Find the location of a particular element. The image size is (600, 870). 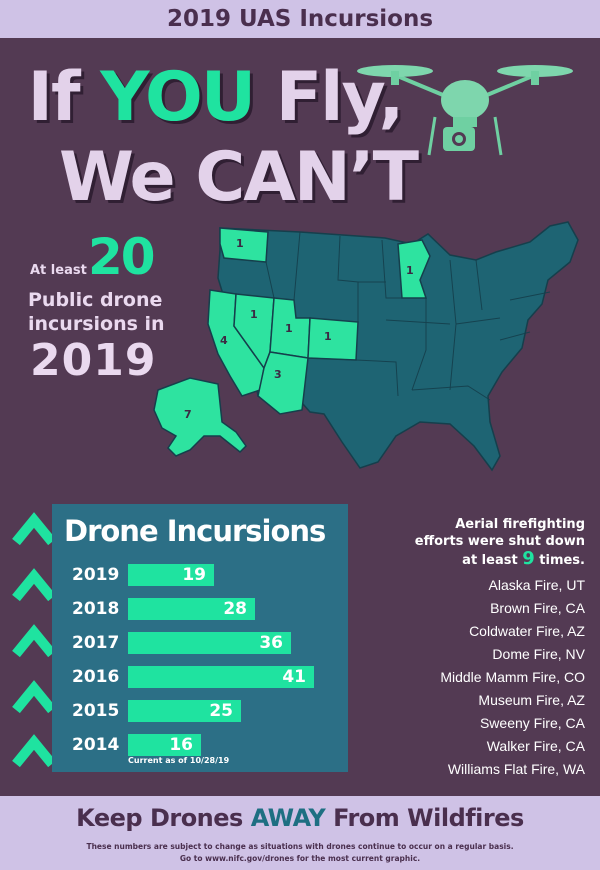

fire-item: Brown Fire, CA is located at coordinates (537, 608).